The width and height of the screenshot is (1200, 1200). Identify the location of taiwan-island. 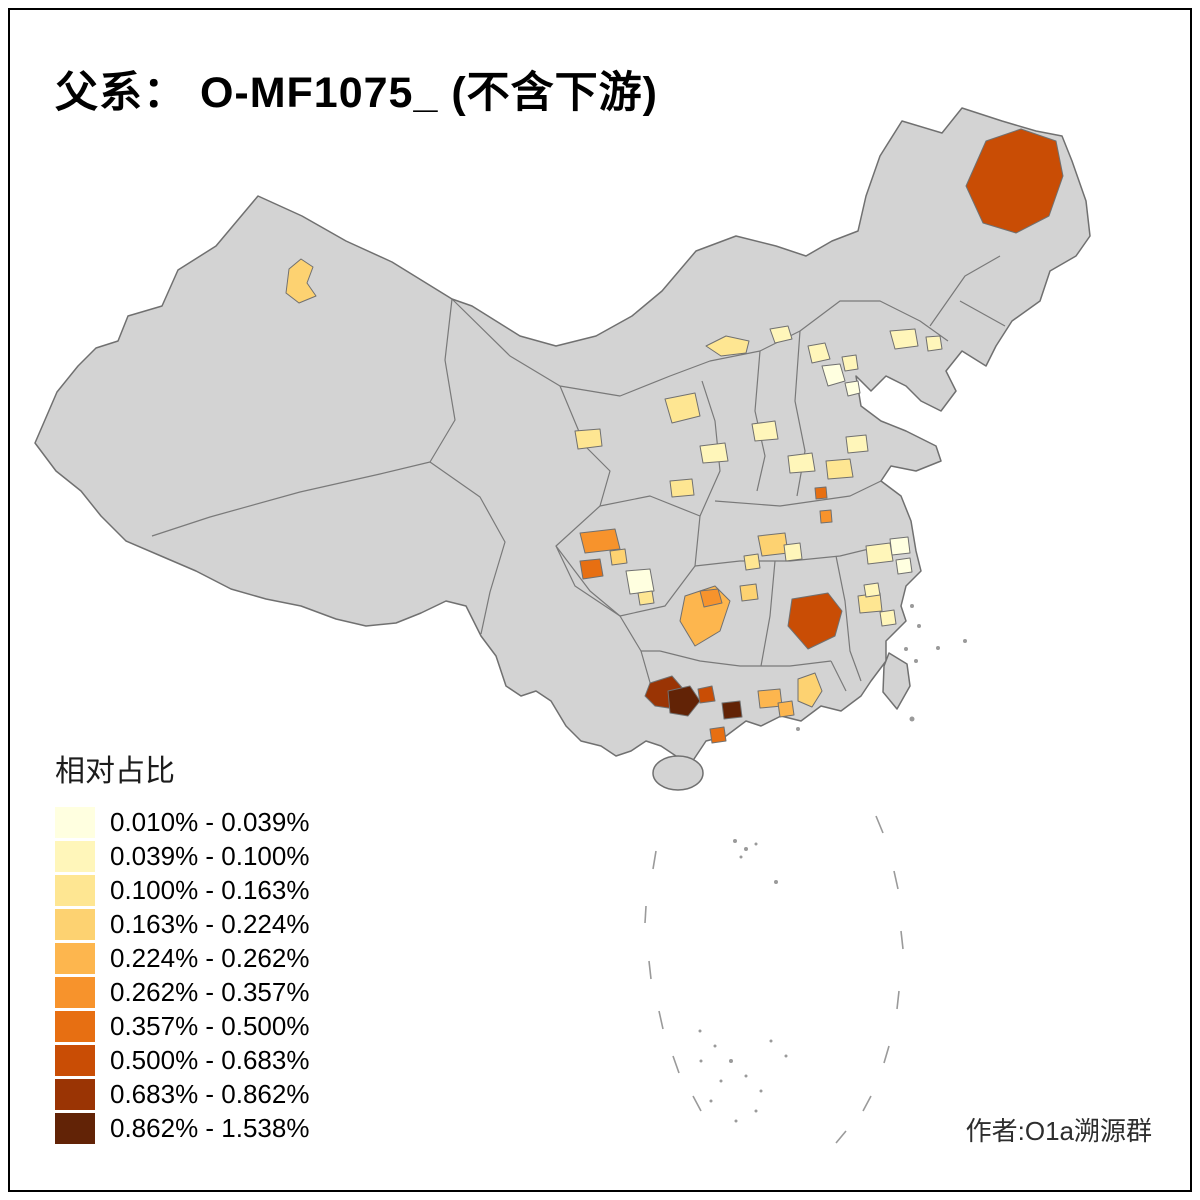
(896, 681).